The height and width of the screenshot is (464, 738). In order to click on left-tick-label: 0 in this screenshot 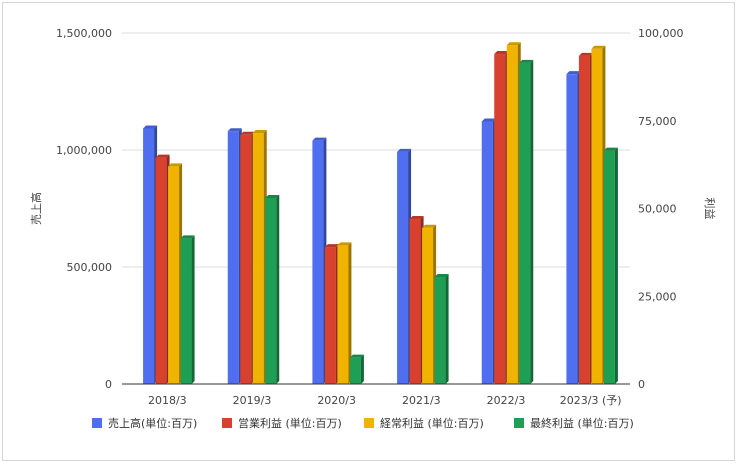, I will do `click(108, 384)`.